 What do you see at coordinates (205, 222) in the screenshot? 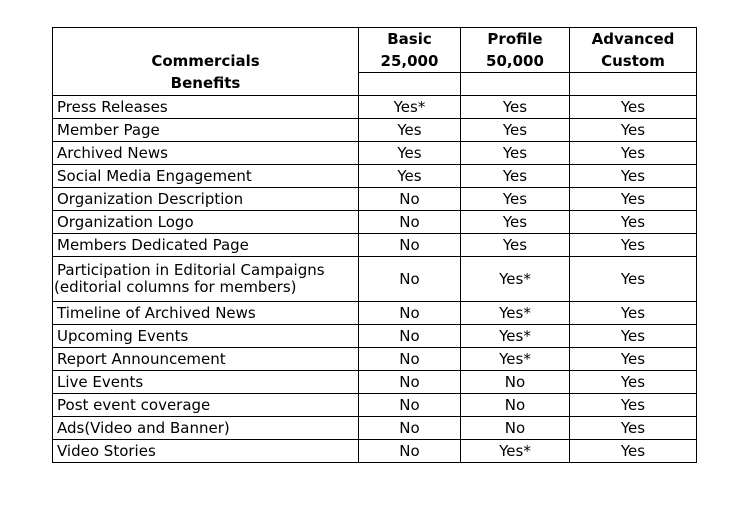
I see `benefit-name: Organization Logo` at bounding box center [205, 222].